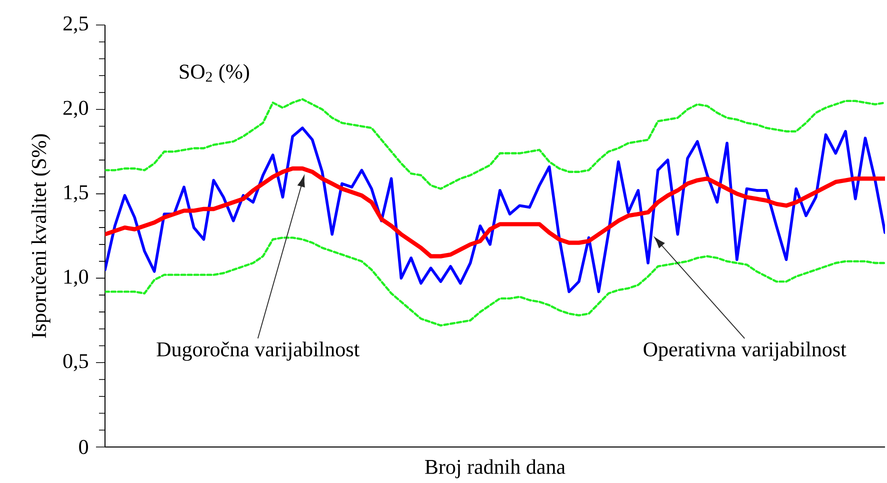  I want to click on y-tick-label: 2,0, so click(75, 109).